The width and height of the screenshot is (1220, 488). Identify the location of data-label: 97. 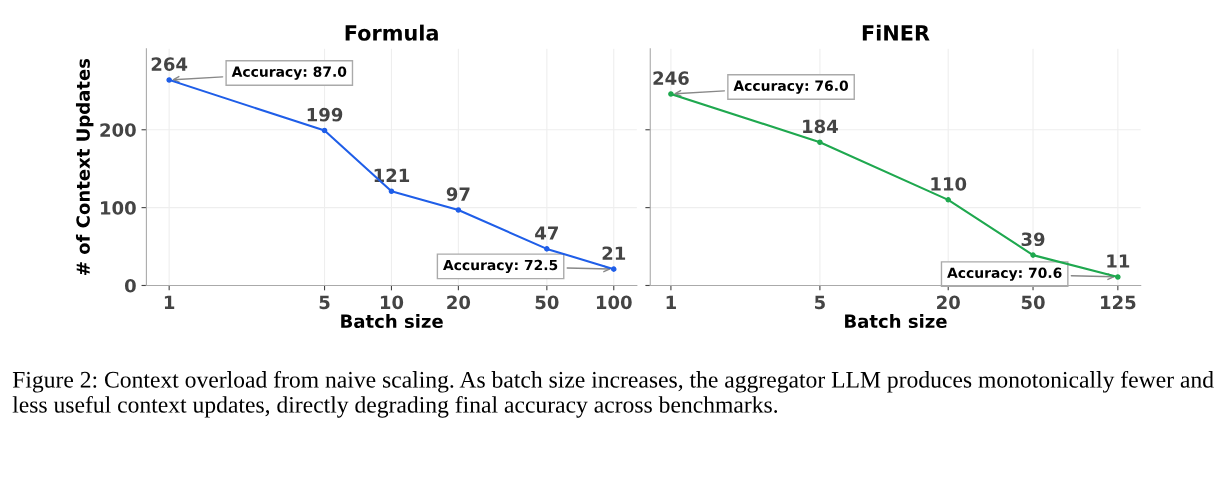
(458, 194).